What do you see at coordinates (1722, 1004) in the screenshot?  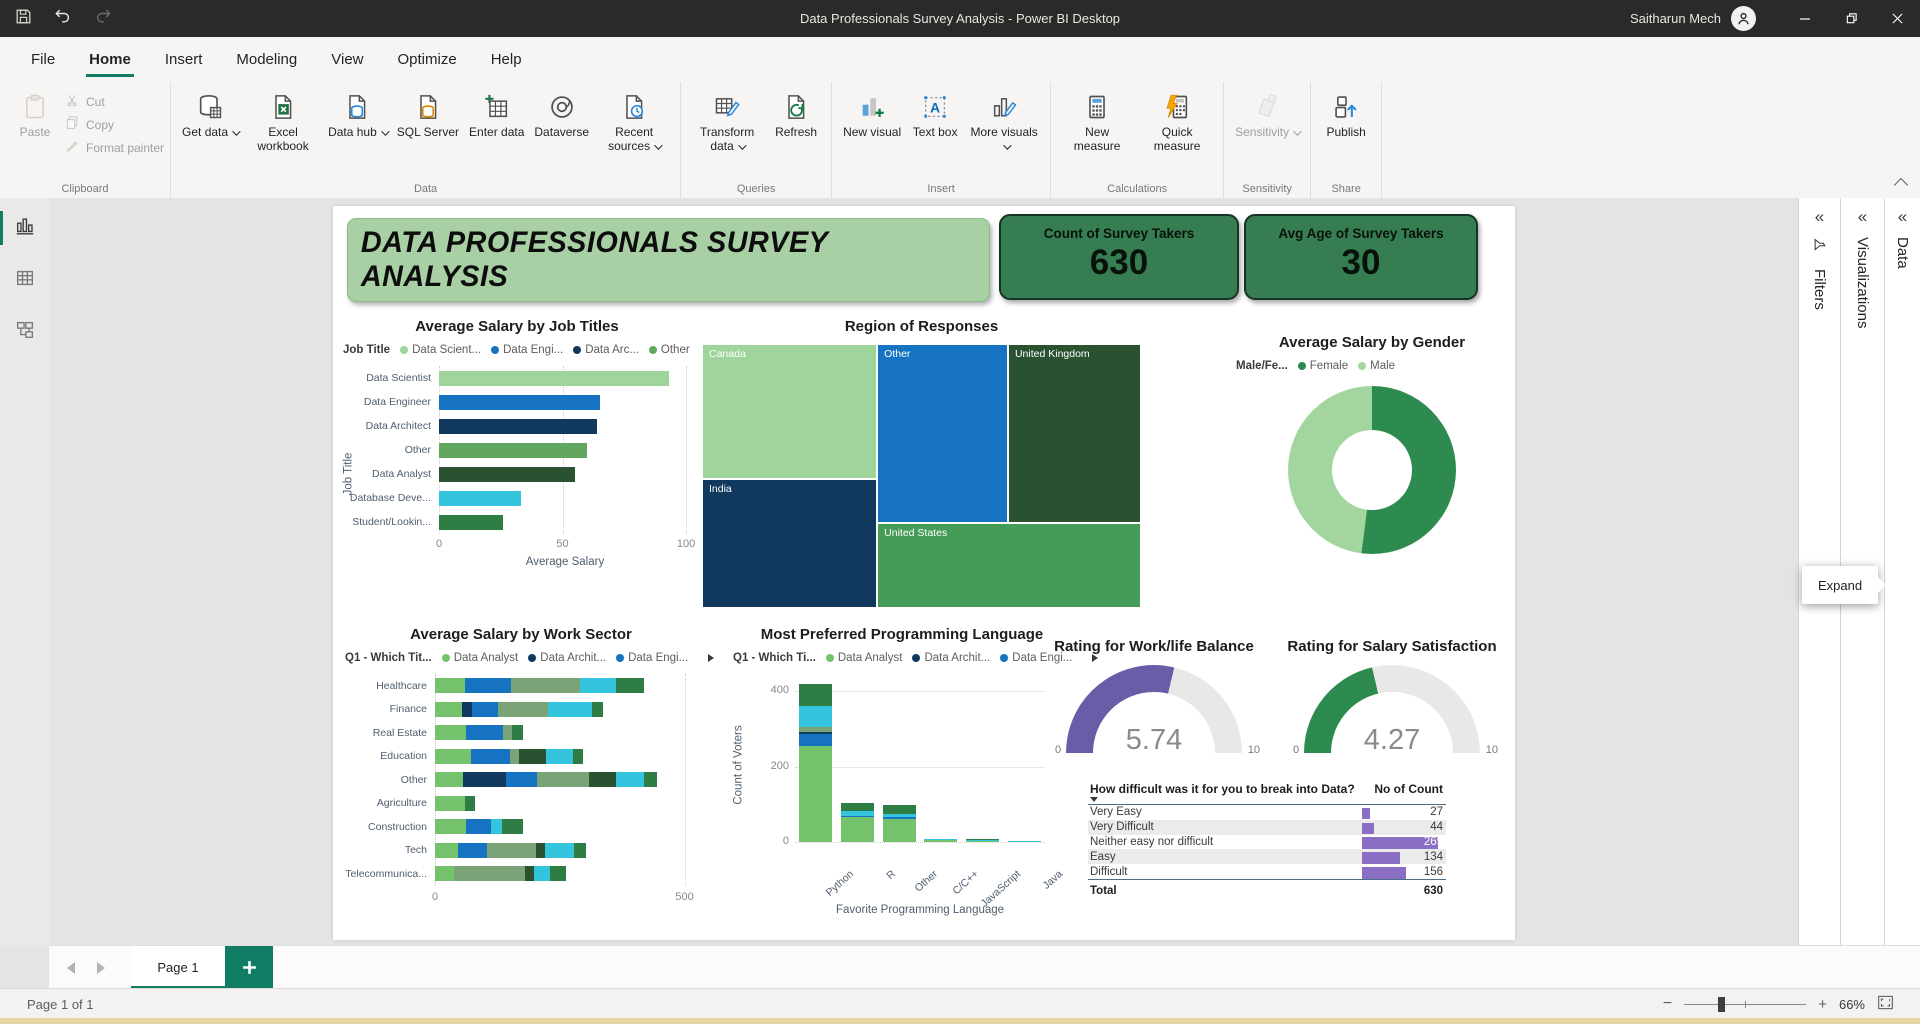 I see `zoom-slider-handle` at bounding box center [1722, 1004].